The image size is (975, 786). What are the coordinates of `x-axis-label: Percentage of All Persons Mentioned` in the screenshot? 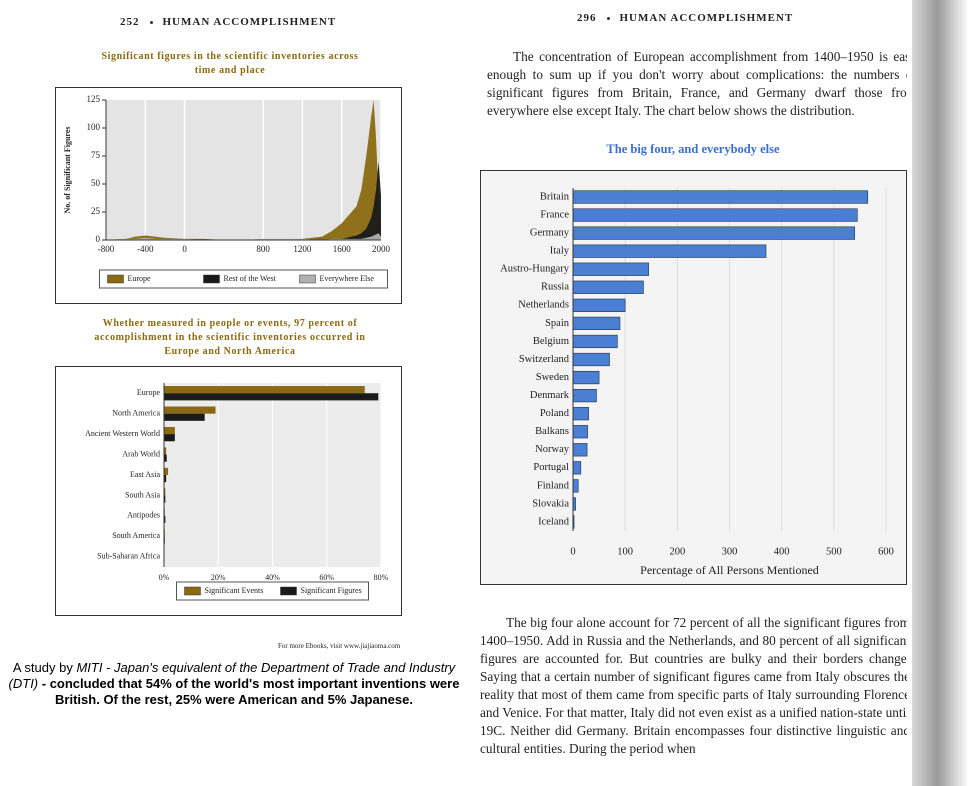 It's located at (729, 570).